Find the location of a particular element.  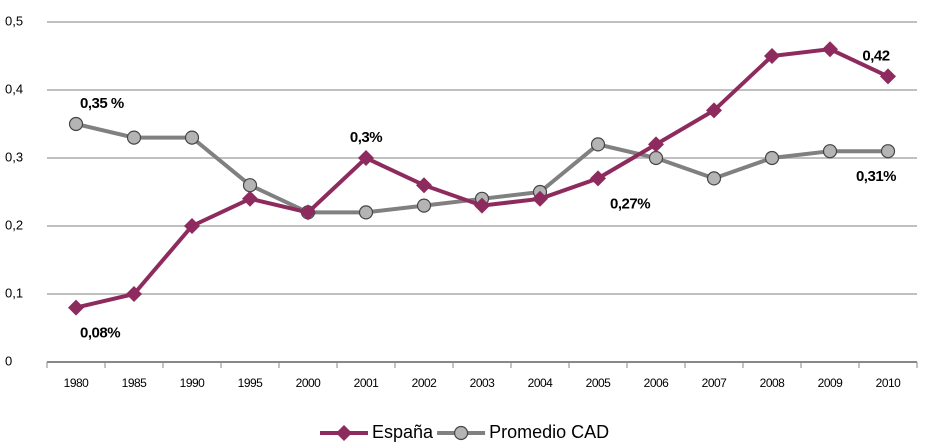

value-label: 0,31% is located at coordinates (876, 176).